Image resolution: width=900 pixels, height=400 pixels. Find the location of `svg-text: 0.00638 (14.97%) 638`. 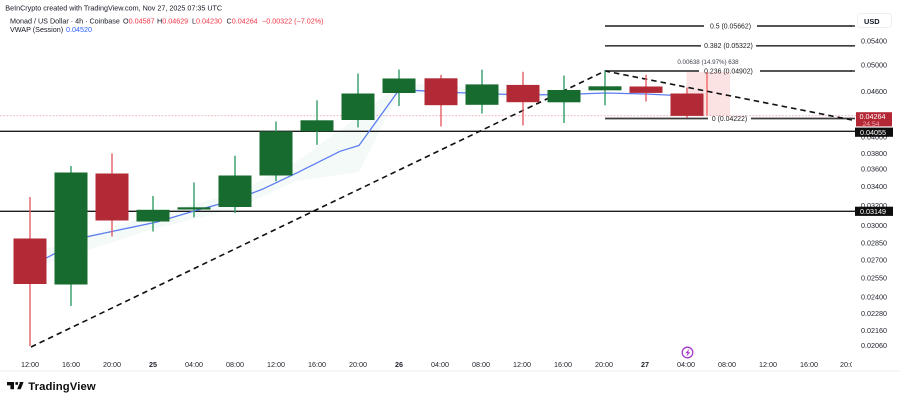

svg-text: 0.00638 (14.97%) 638 is located at coordinates (708, 62).